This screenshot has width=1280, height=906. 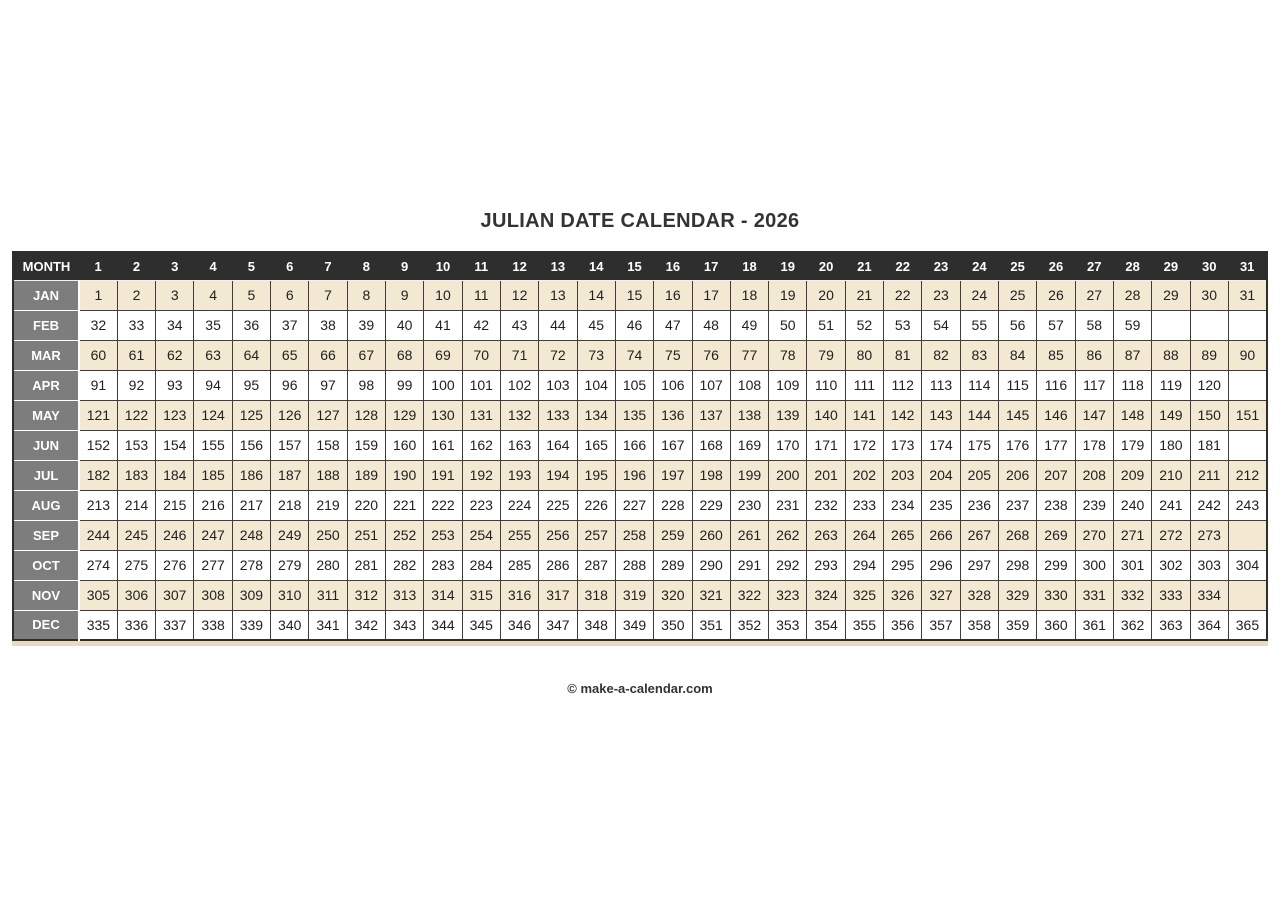 What do you see at coordinates (1017, 565) in the screenshot?
I see `julian-cell-oct-25: 298` at bounding box center [1017, 565].